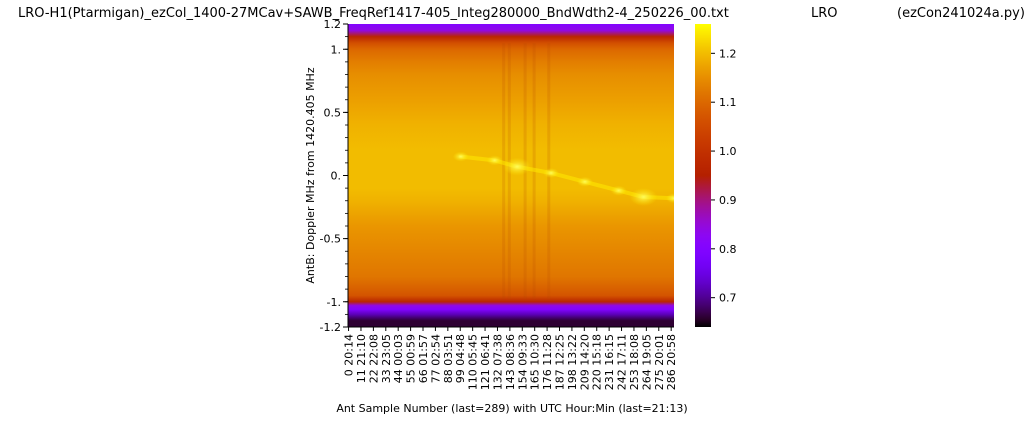 Image resolution: width=1024 pixels, height=422 pixels. Describe the element at coordinates (728, 53) in the screenshot. I see `colorbar-tick-label: 1.2` at that location.